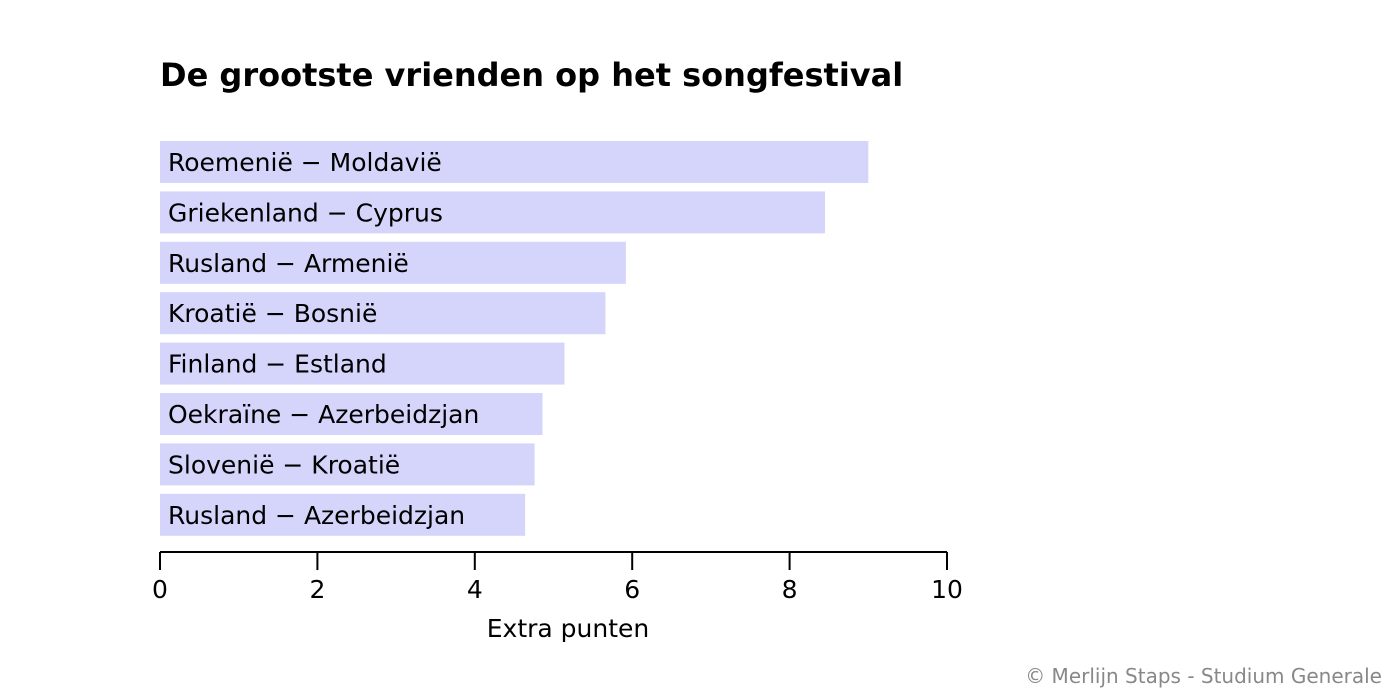  I want to click on x-tick-label: 8, so click(790, 589).